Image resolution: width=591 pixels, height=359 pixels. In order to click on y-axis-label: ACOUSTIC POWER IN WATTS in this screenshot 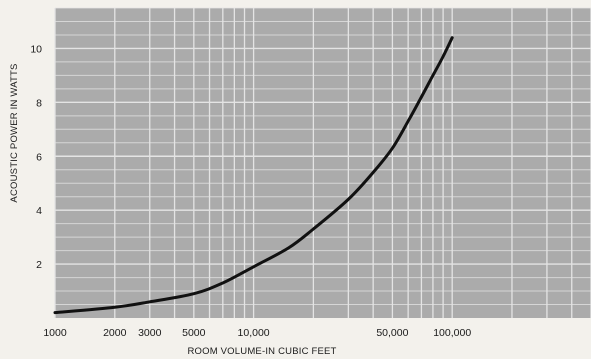, I will do `click(14, 132)`.